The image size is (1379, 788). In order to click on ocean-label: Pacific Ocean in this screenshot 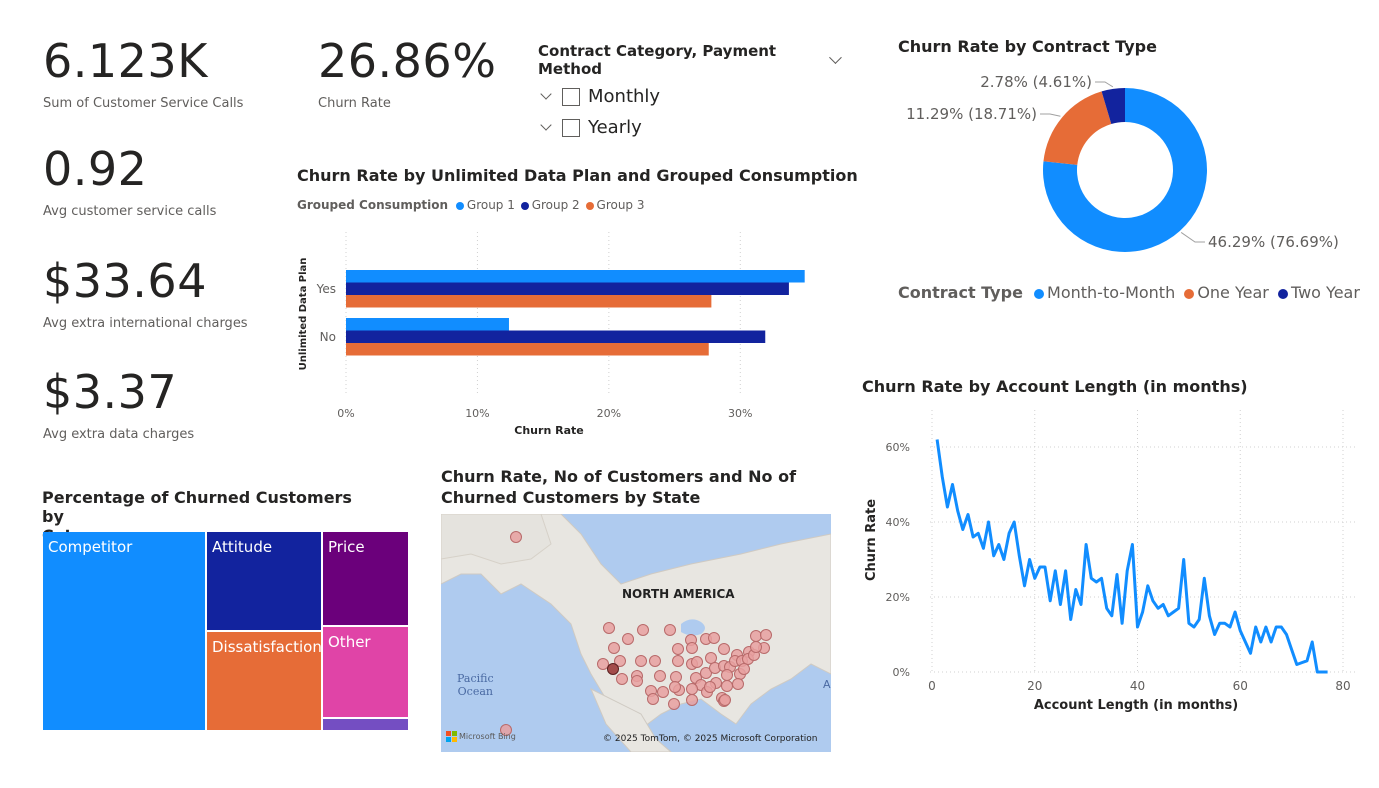, I will do `click(475, 685)`.